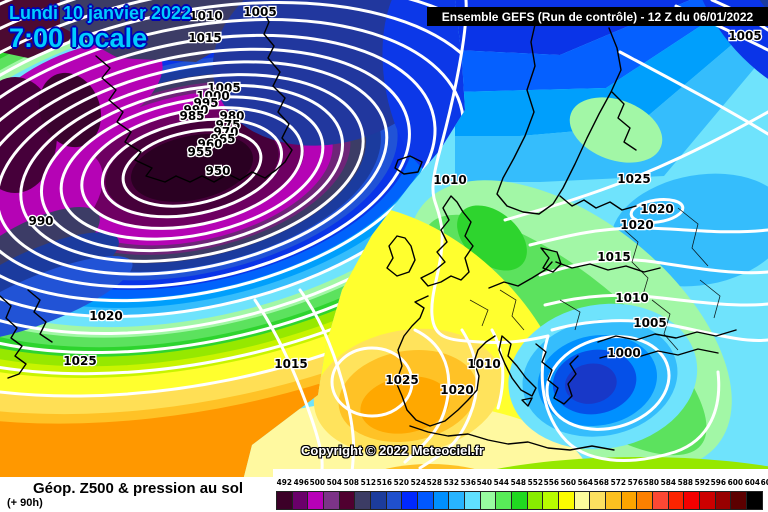 This screenshot has height=512, width=768. I want to click on colorbar-value: 524, so click(418, 482).